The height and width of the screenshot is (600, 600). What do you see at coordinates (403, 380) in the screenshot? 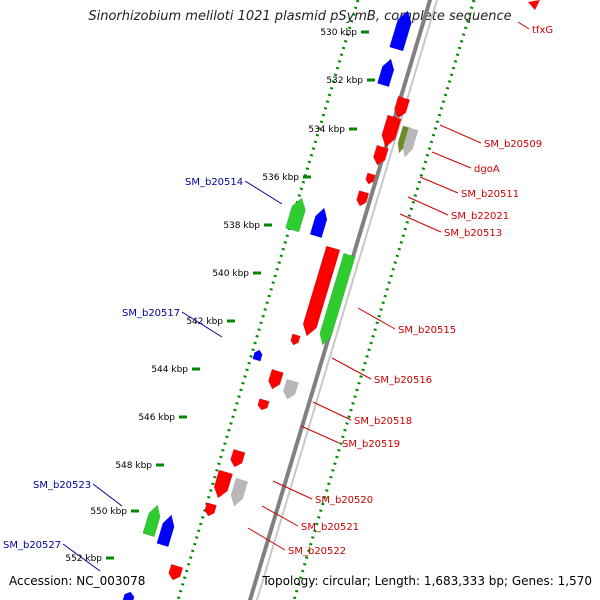
I see `gene-label: SM_b20516` at bounding box center [403, 380].